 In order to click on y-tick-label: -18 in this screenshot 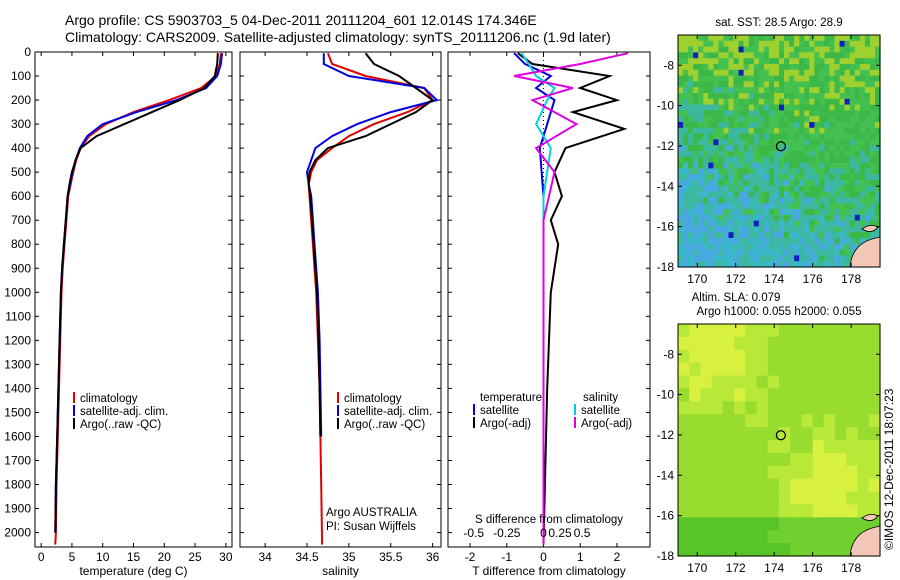, I will do `click(666, 556)`.